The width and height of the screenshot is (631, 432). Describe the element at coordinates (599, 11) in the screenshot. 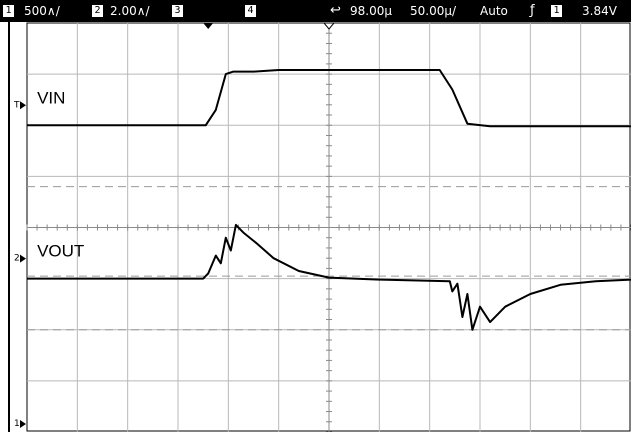

I see `trigger-level: 3.84V` at that location.